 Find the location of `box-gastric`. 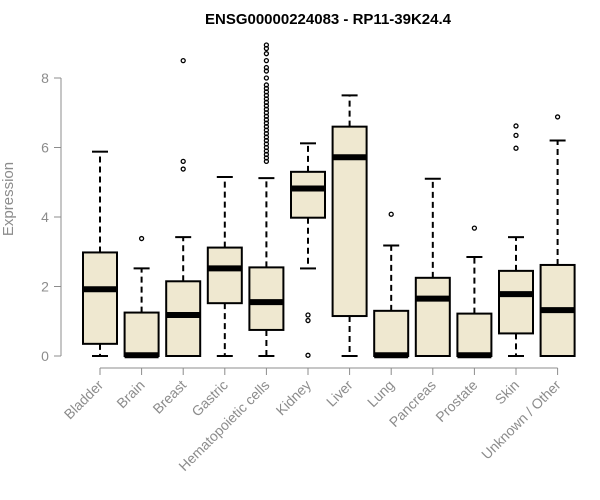

box-gastric is located at coordinates (224, 266).